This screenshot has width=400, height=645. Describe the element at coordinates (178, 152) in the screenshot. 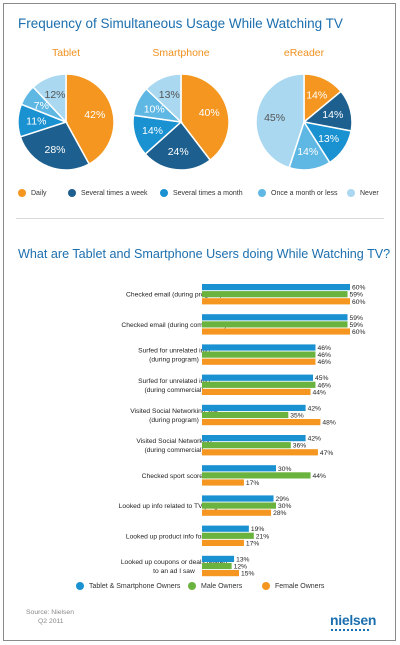

I see `pie-slice-label: 24%` at that location.